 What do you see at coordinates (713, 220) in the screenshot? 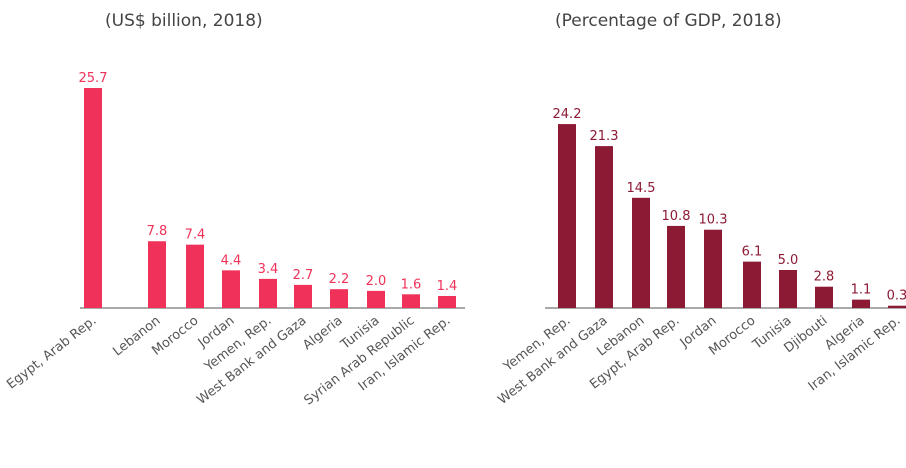
I see `value-label: 10.3` at bounding box center [713, 220].